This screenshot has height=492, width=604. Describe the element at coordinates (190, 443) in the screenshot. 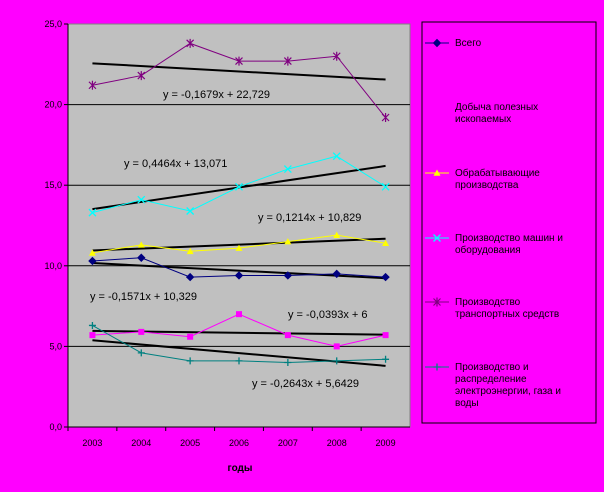

I see `x-tick-label: 2005` at that location.